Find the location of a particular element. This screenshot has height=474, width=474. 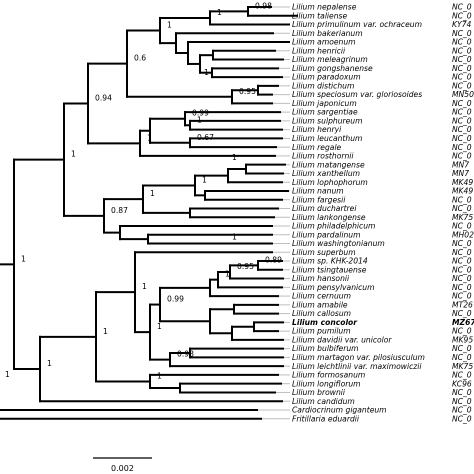

taxon-label: Lilium concolor is located at coordinates (325, 322).